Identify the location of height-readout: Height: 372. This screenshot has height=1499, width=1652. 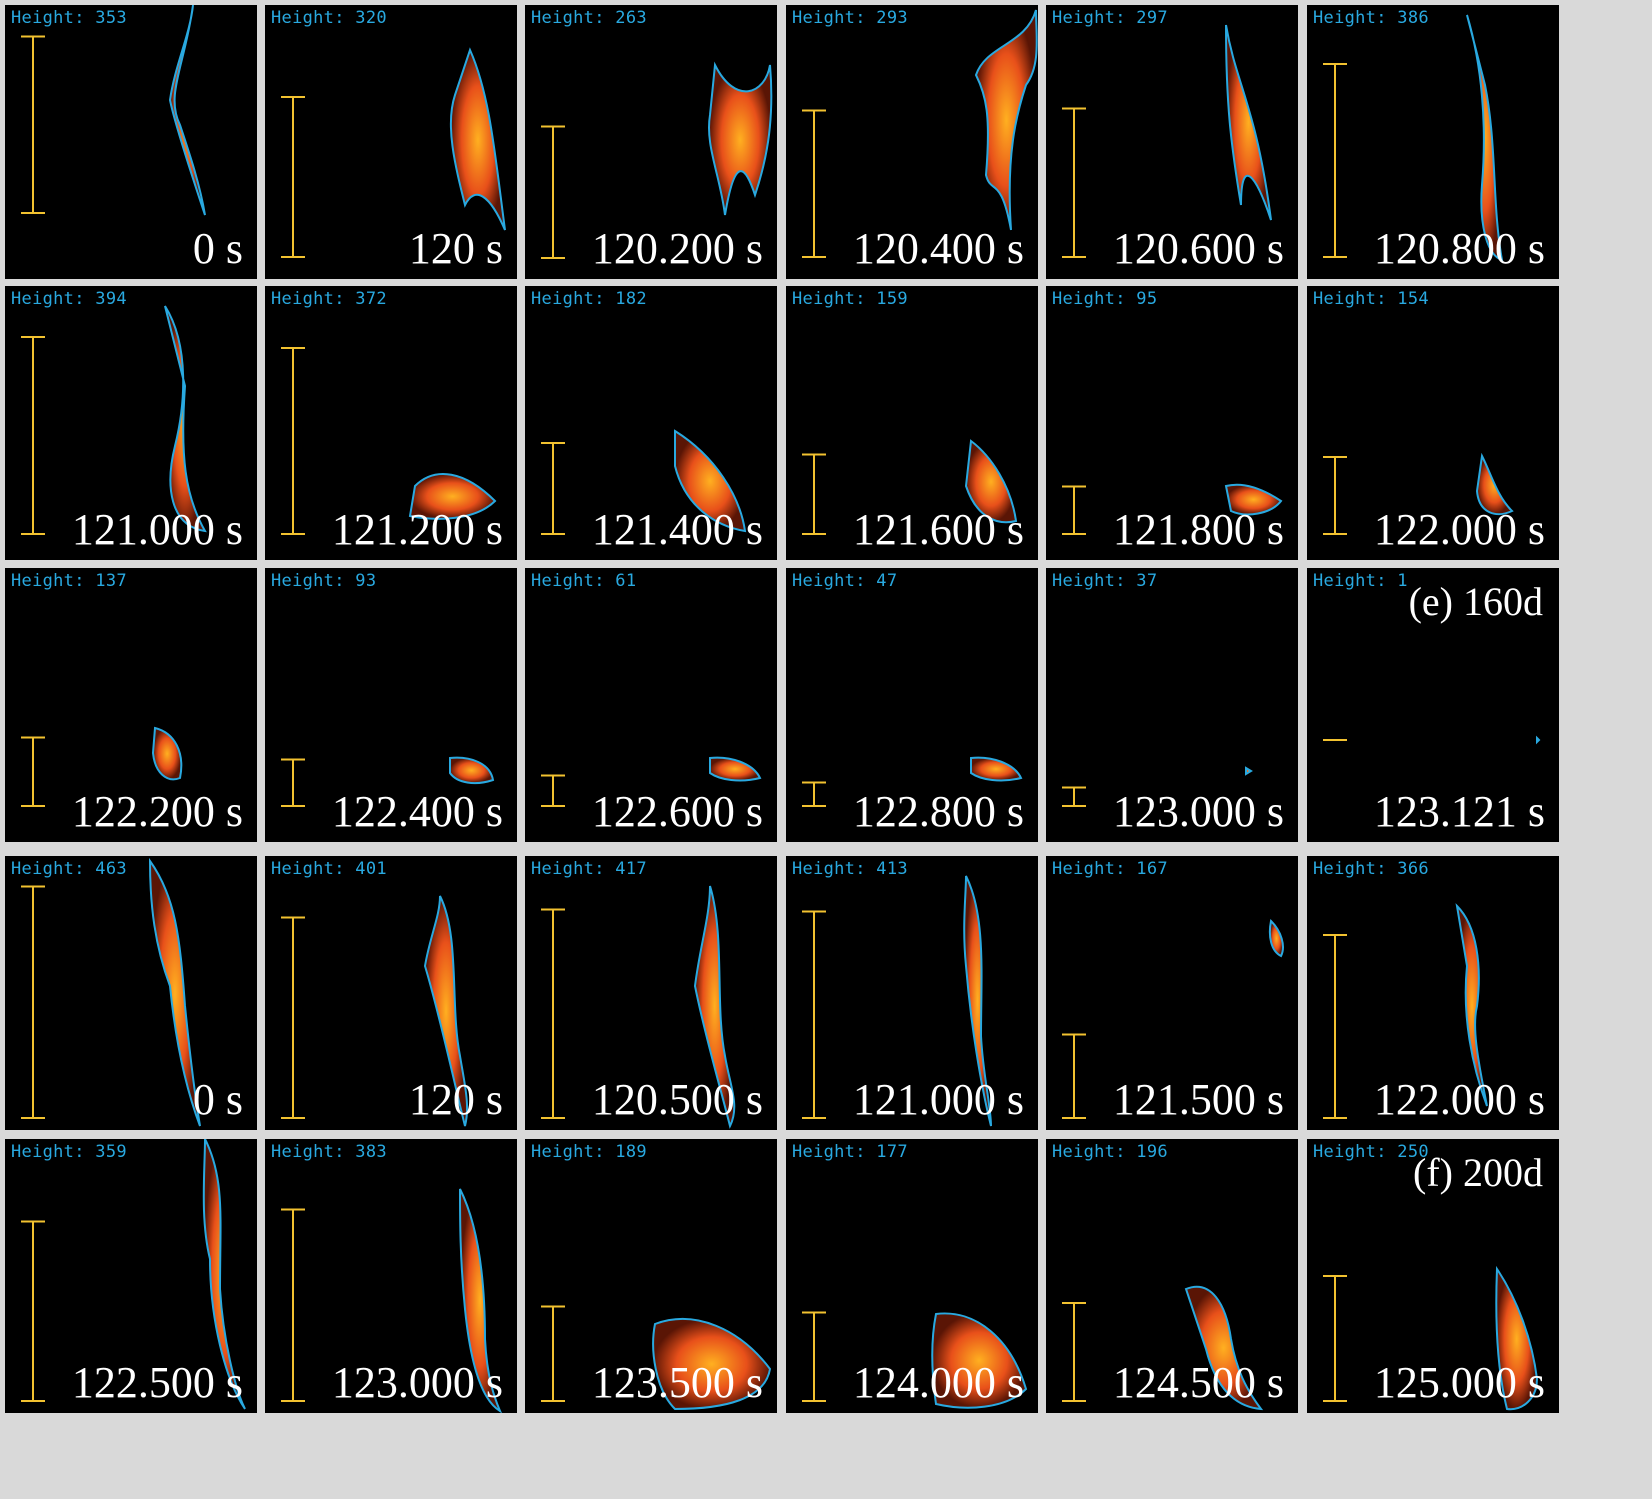
(329, 299).